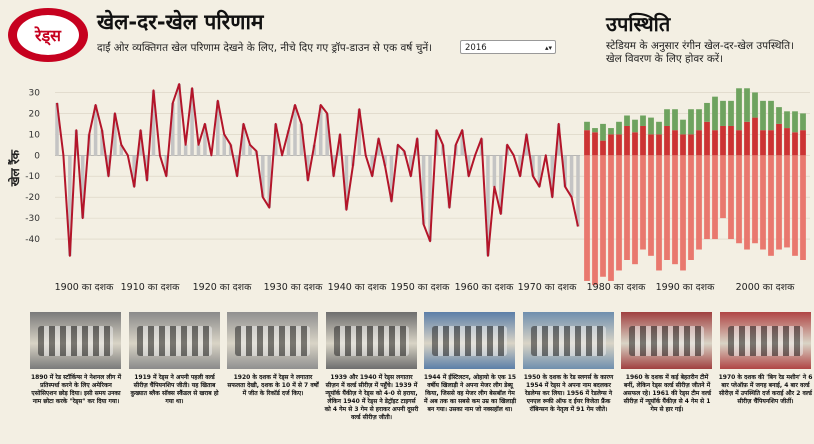  What do you see at coordinates (508, 47) in the screenshot?
I see `year-dropdown: 2016 ▴▾` at bounding box center [508, 47].